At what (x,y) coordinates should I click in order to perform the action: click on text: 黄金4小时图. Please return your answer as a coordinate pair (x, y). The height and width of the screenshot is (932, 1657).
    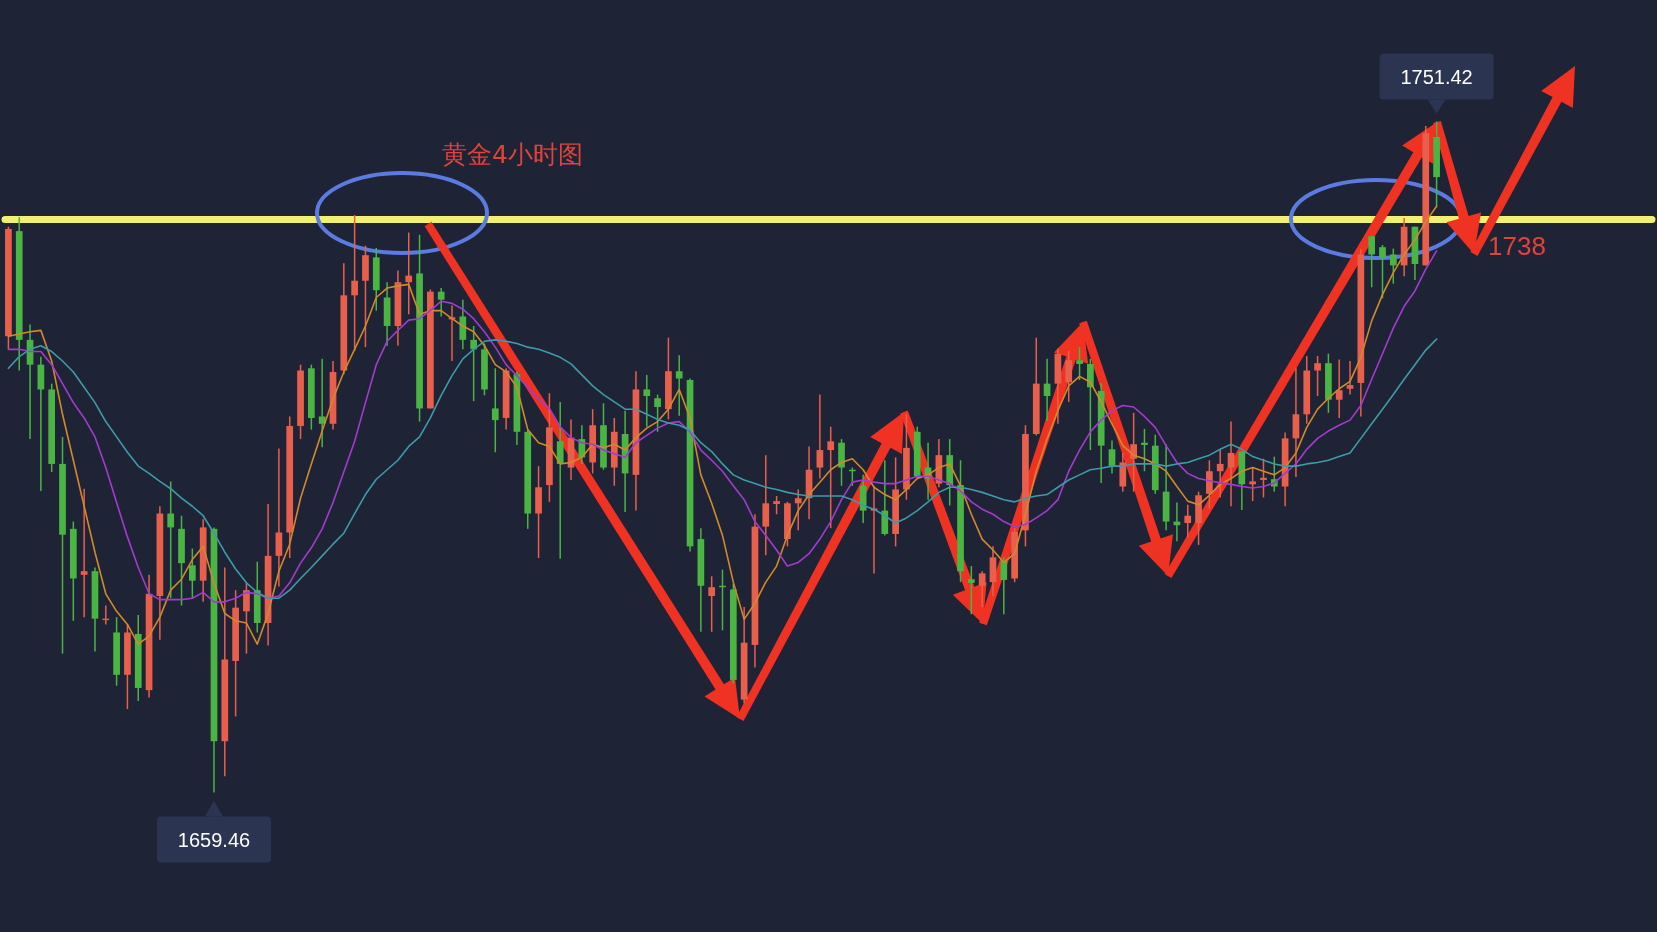
    Looking at the image, I should click on (512, 154).